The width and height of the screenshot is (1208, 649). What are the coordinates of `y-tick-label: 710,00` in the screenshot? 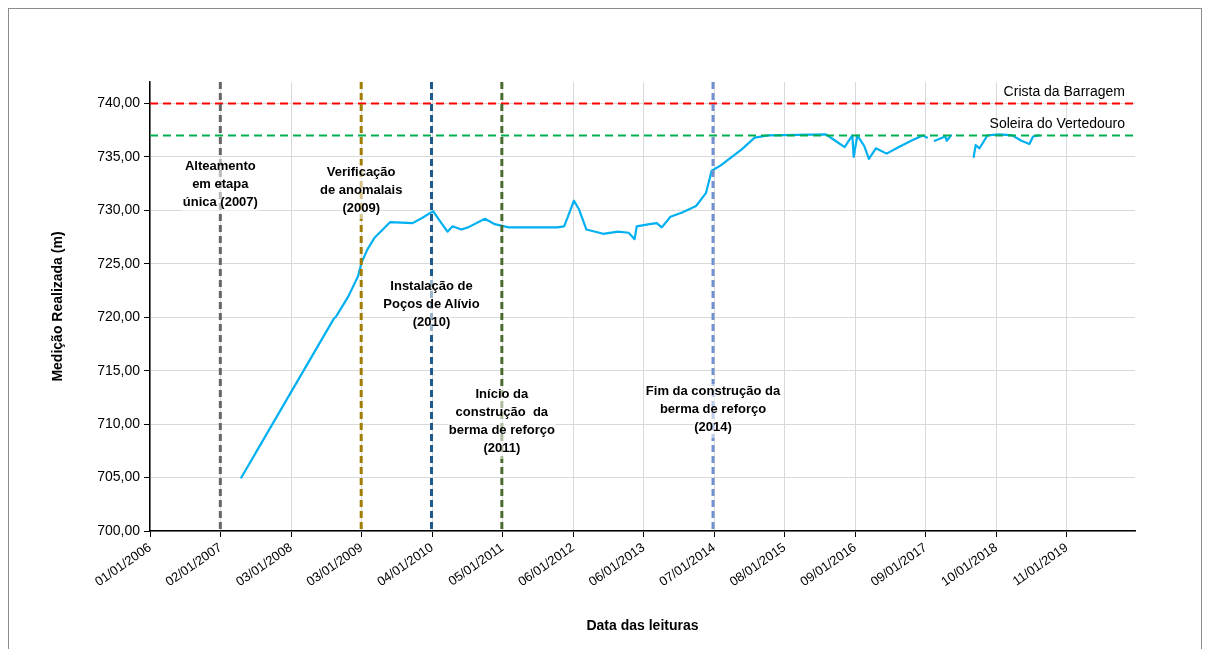 It's located at (119, 422).